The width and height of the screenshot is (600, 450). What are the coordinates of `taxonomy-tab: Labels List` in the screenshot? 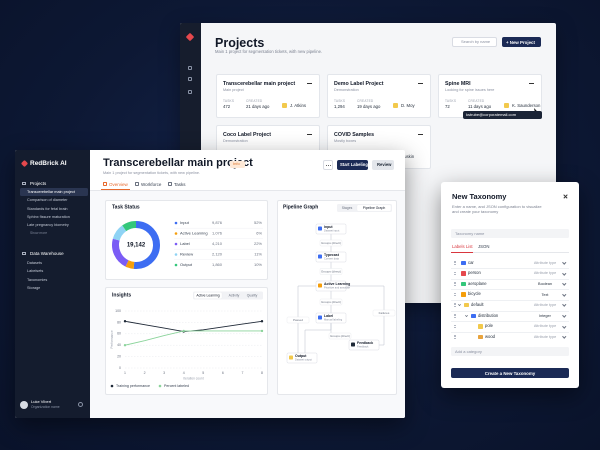 It's located at (462, 246).